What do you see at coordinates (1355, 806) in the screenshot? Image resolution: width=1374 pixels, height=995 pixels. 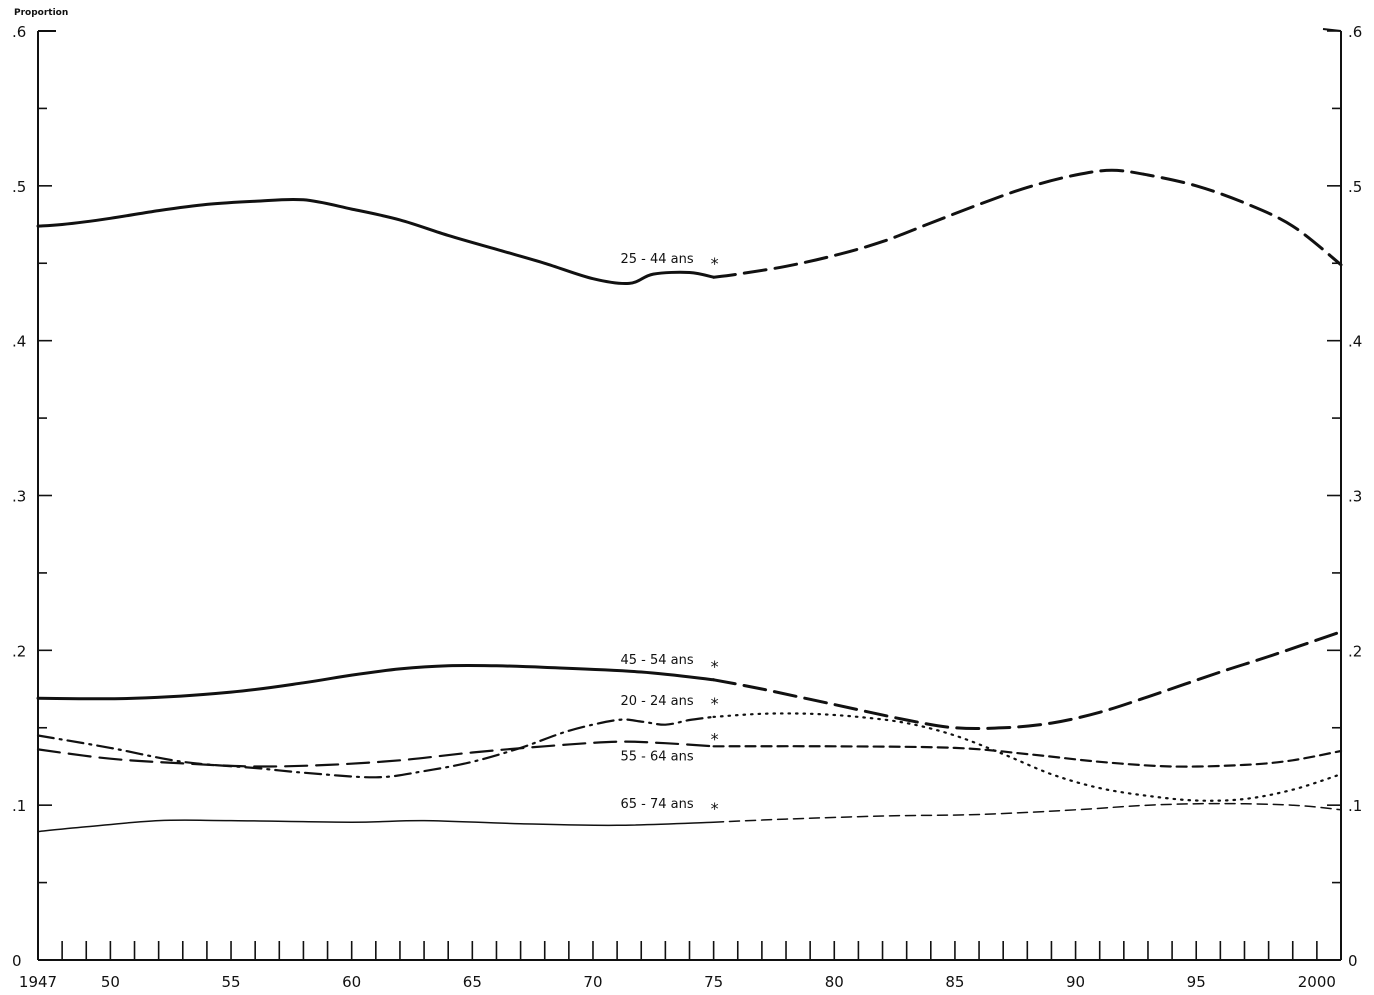 I see `y-tick-label-right: .1` at bounding box center [1355, 806].